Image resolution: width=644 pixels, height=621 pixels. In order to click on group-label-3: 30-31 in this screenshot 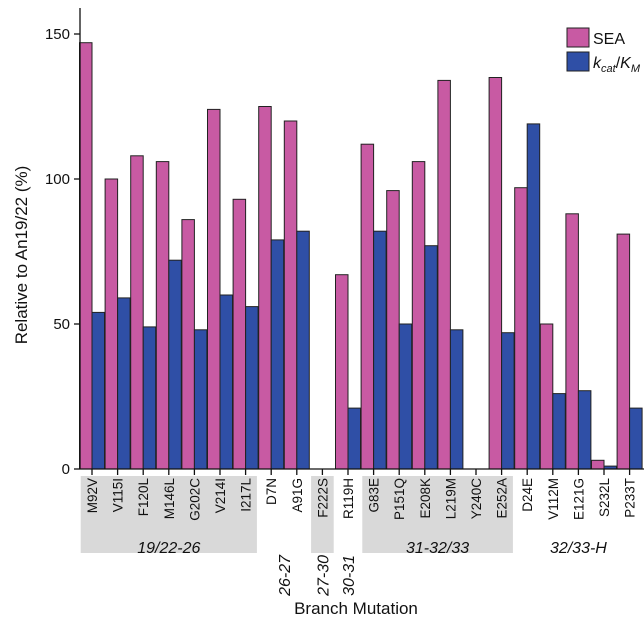, I will do `click(349, 575)`.